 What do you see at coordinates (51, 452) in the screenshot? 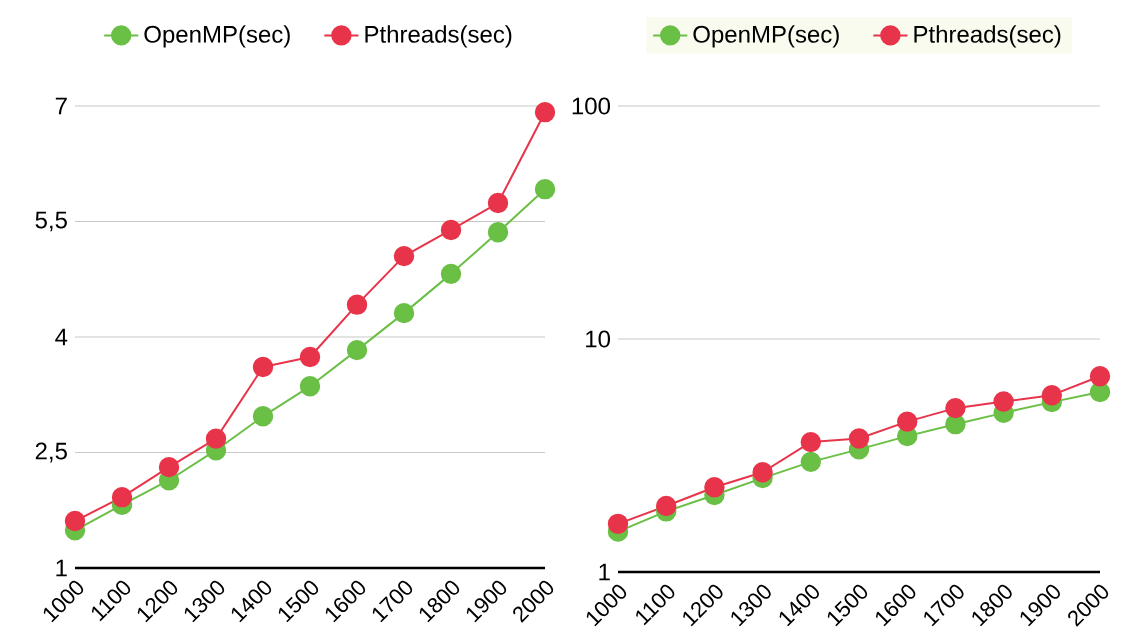
I see `y-tick-label: 2,5` at bounding box center [51, 452].